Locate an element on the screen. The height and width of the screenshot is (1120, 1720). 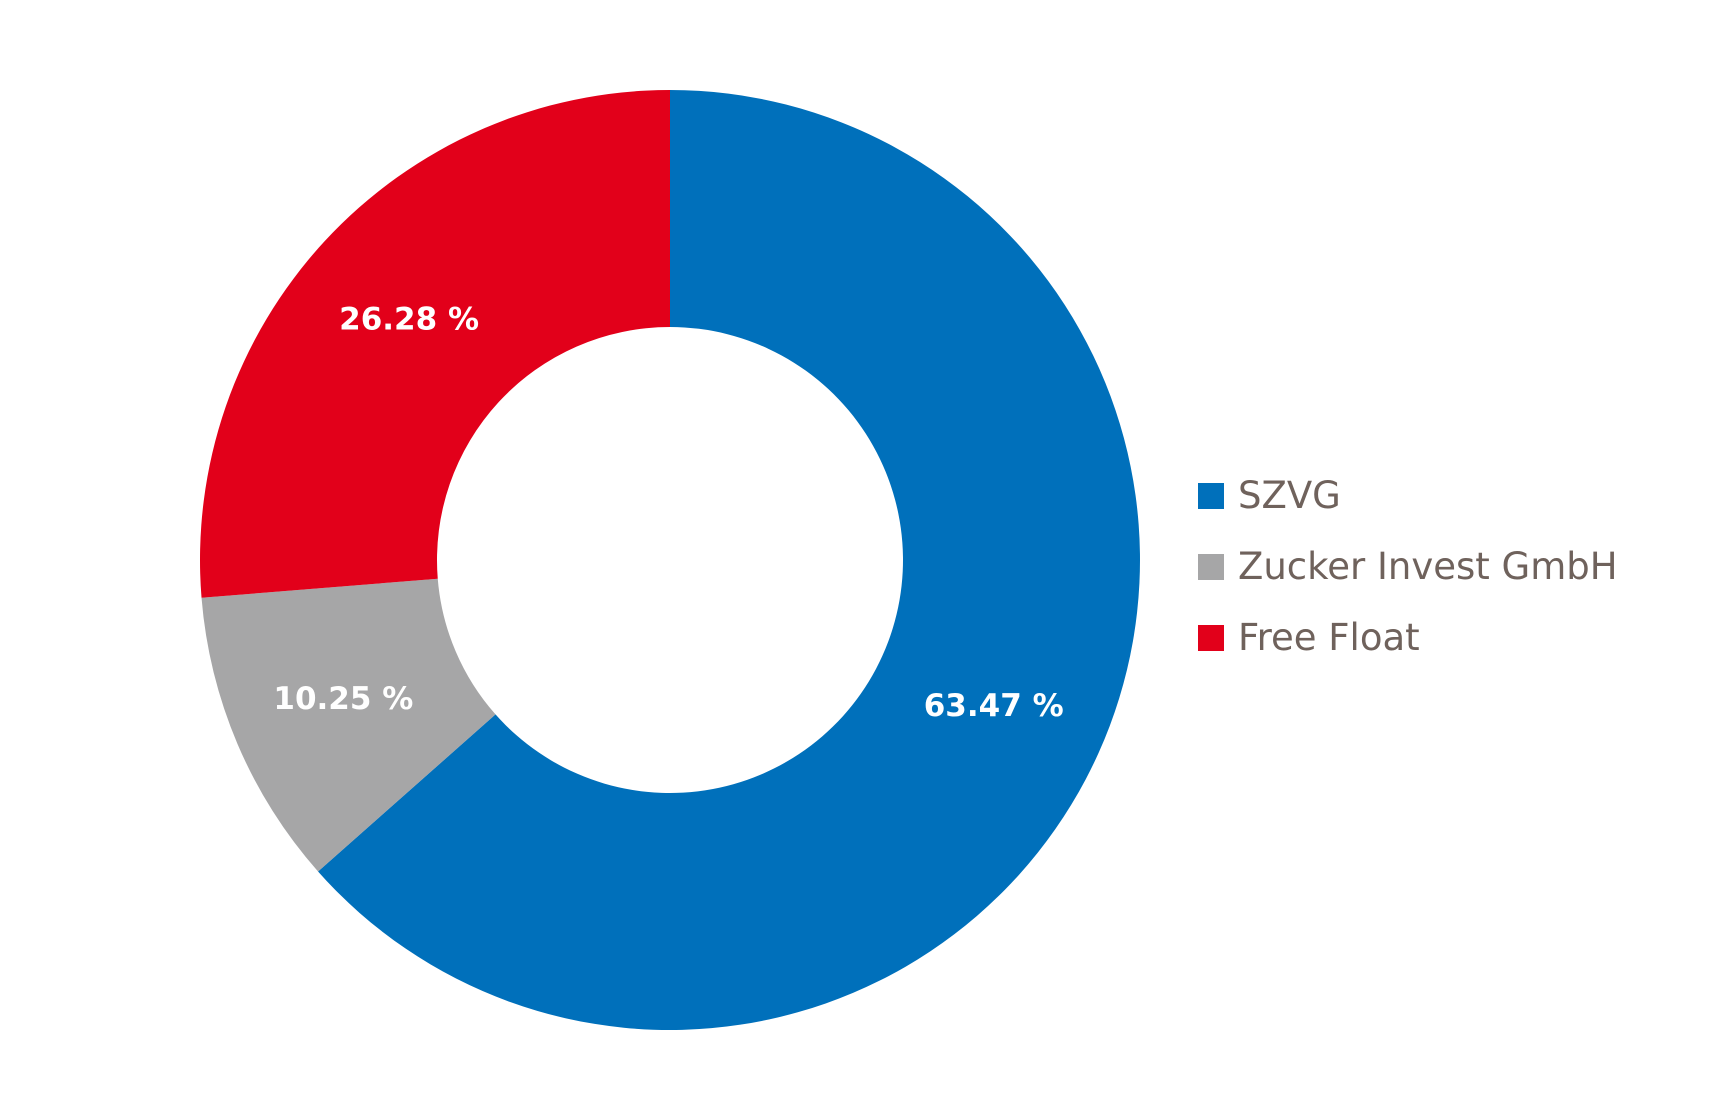
slice-label-szvg: 63.47 % is located at coordinates (994, 706).